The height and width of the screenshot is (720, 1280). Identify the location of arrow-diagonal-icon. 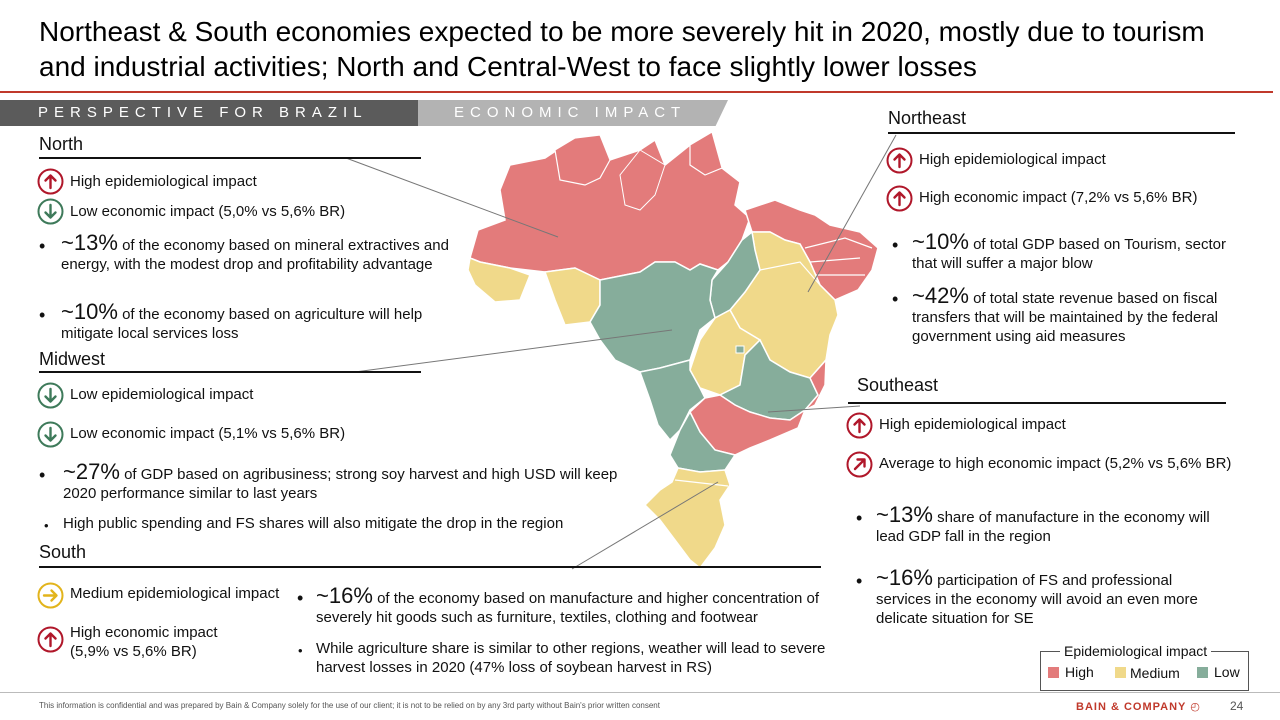
(859, 464).